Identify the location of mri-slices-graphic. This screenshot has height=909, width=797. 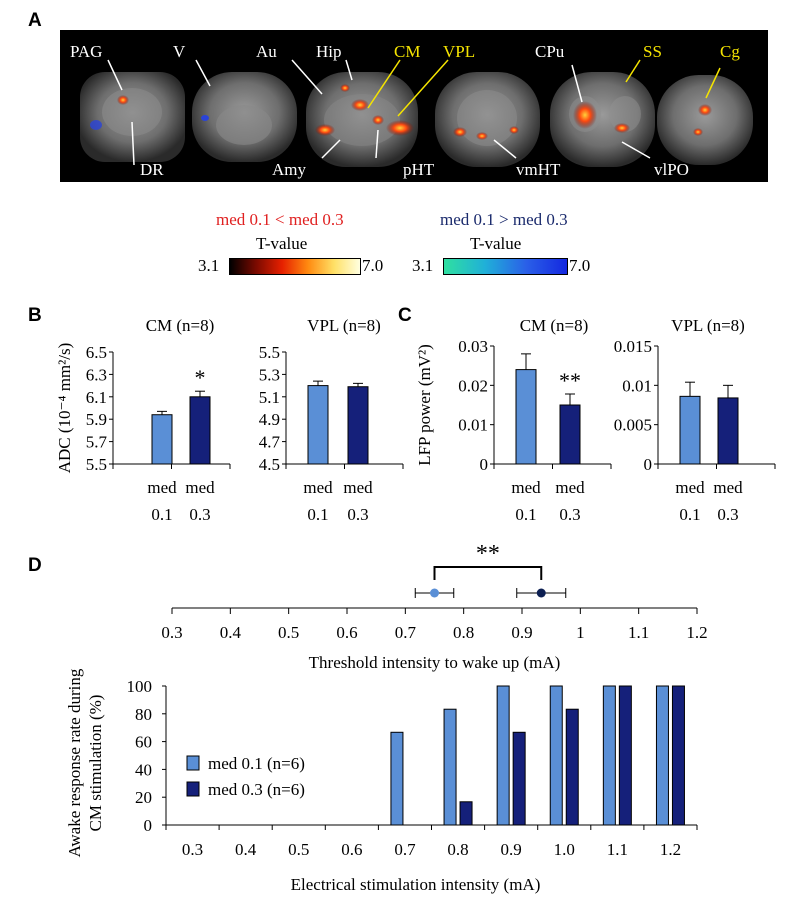
(416, 113).